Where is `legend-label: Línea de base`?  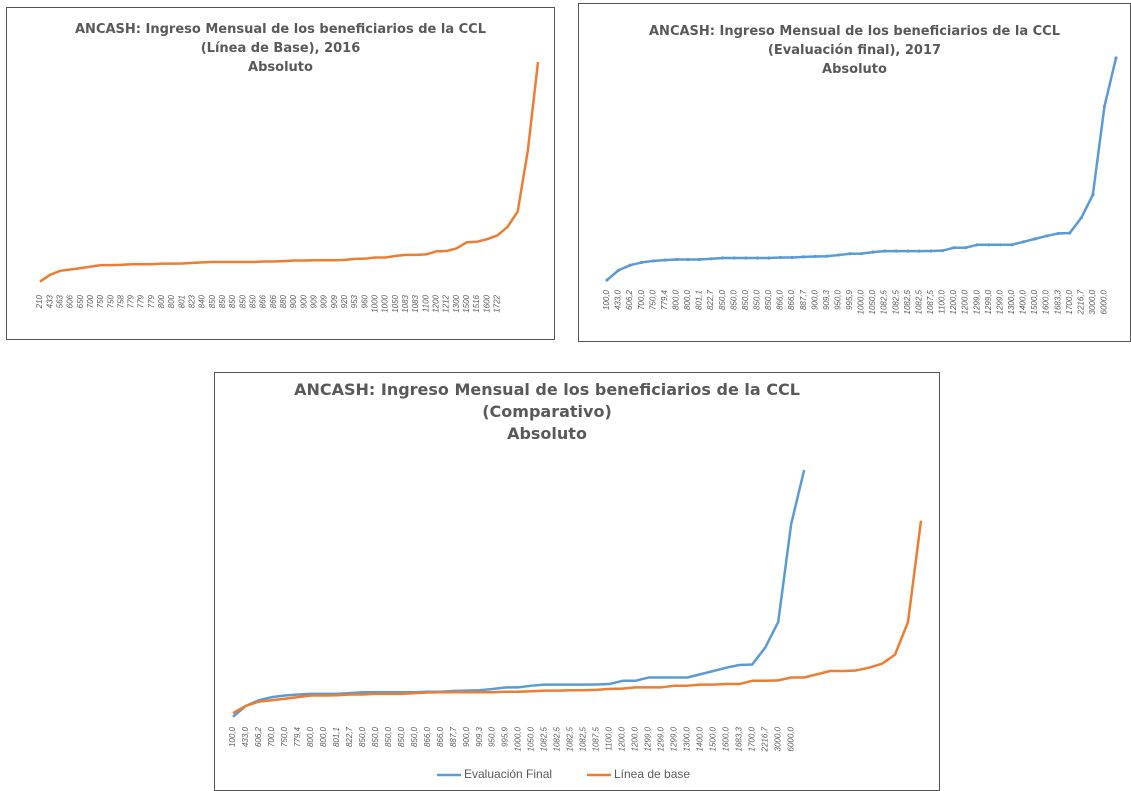
legend-label: Línea de base is located at coordinates (652, 774).